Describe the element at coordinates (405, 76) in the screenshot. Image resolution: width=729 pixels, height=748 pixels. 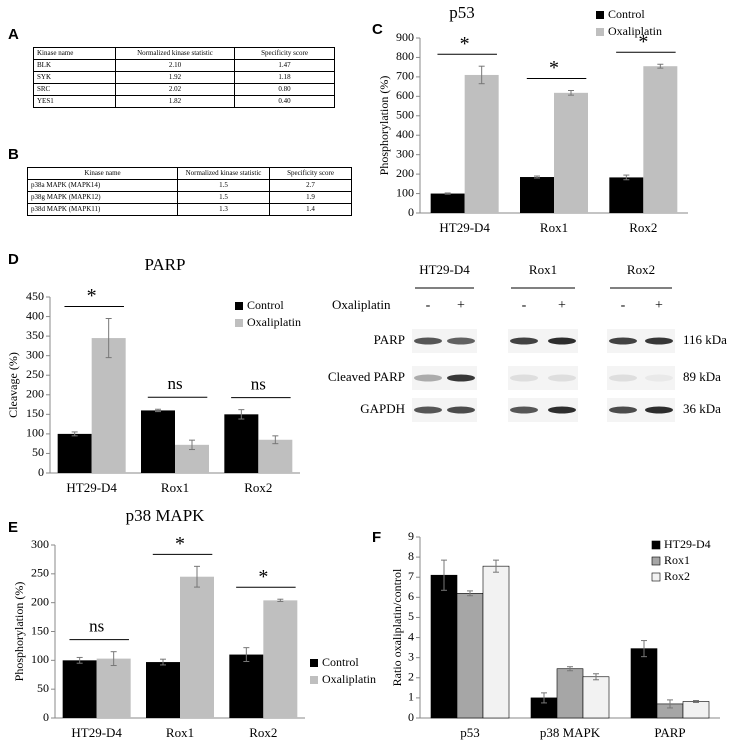
I see `y-tick-label: 700` at that location.